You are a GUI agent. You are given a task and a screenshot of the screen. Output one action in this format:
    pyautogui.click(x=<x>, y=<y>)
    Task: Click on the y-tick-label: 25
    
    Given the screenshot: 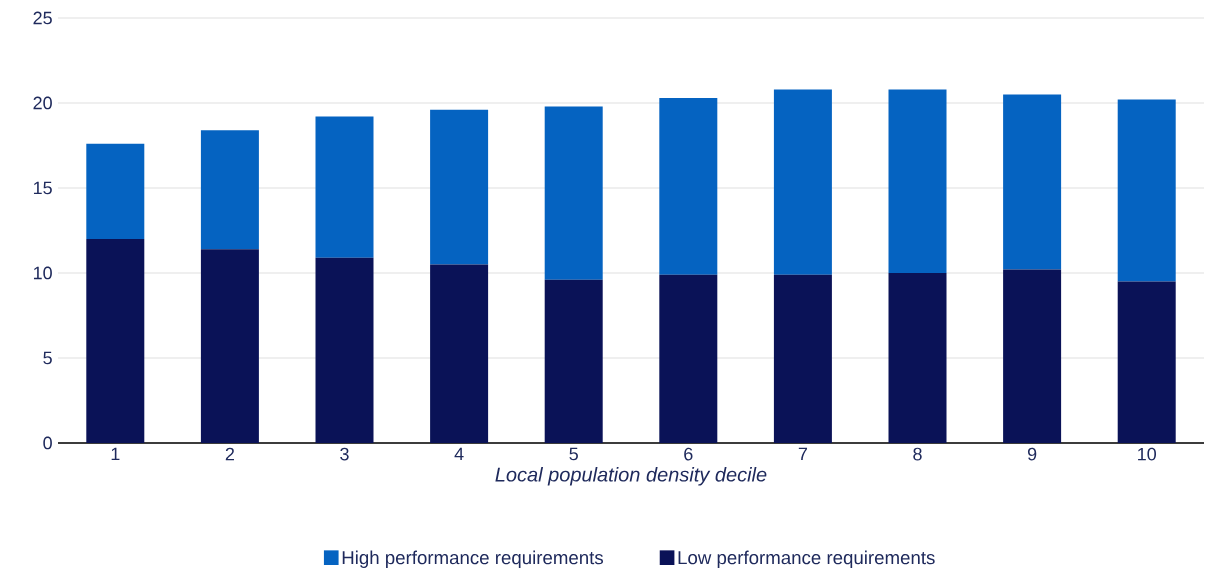 What is the action you would take?
    pyautogui.click(x=42, y=18)
    